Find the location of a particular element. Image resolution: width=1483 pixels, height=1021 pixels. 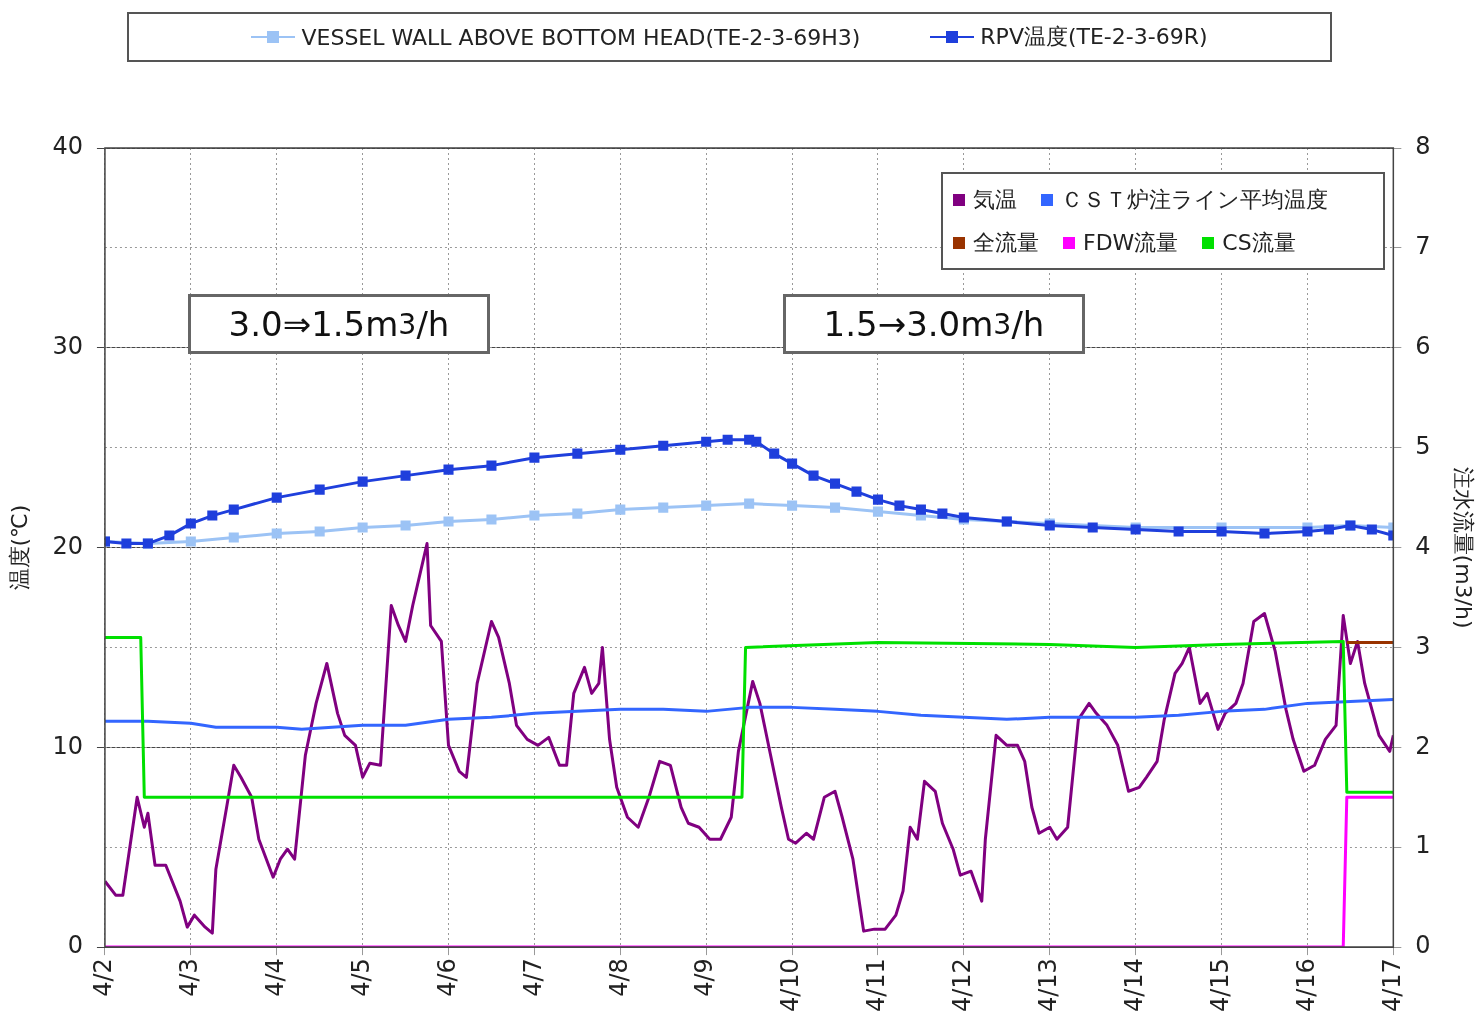

y2-tick-label: 0 is located at coordinates (1423, 945).